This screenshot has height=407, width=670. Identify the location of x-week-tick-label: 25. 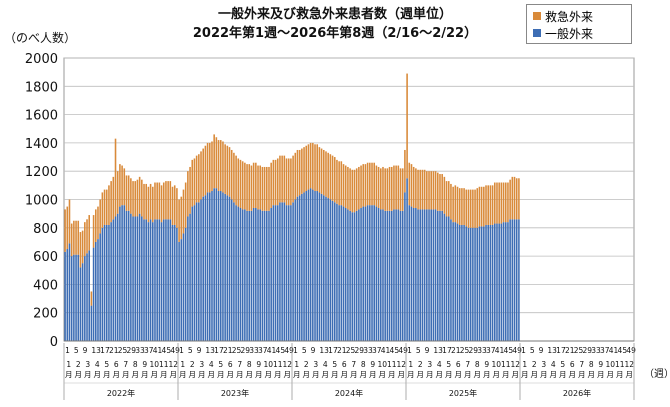
(465, 350).